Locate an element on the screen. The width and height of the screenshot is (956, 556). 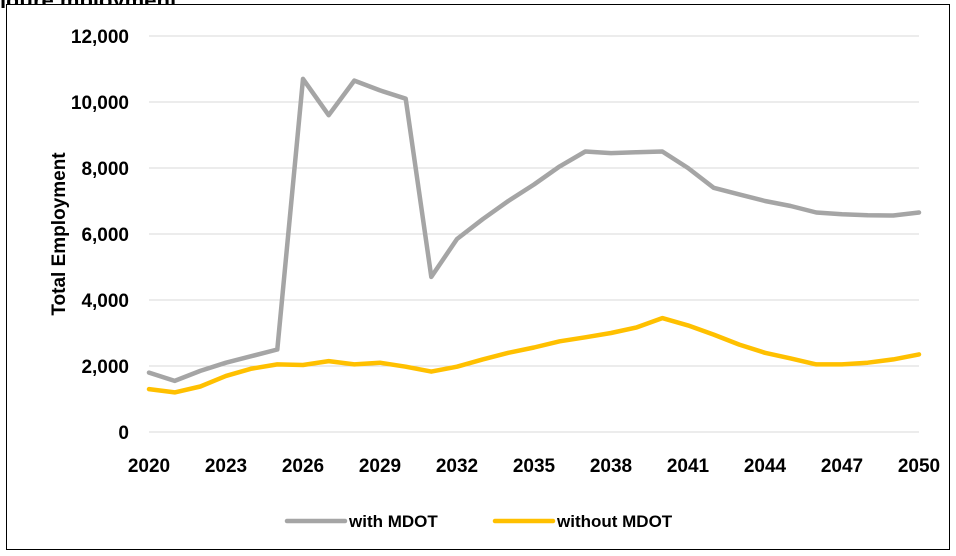
y-tick-label: 0 is located at coordinates (123, 433).